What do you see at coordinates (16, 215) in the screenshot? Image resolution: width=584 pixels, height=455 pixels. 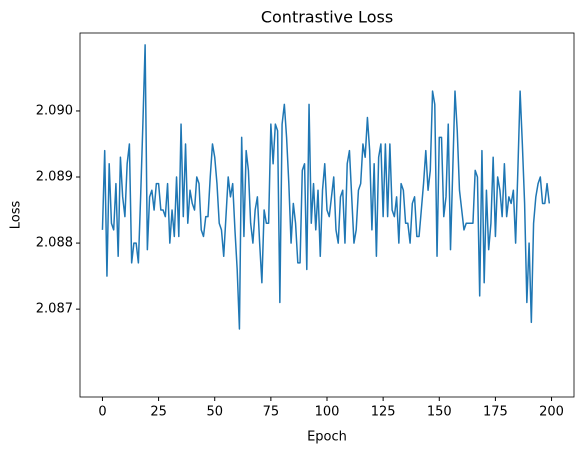 I see `y-axis-label: Loss` at bounding box center [16, 215].